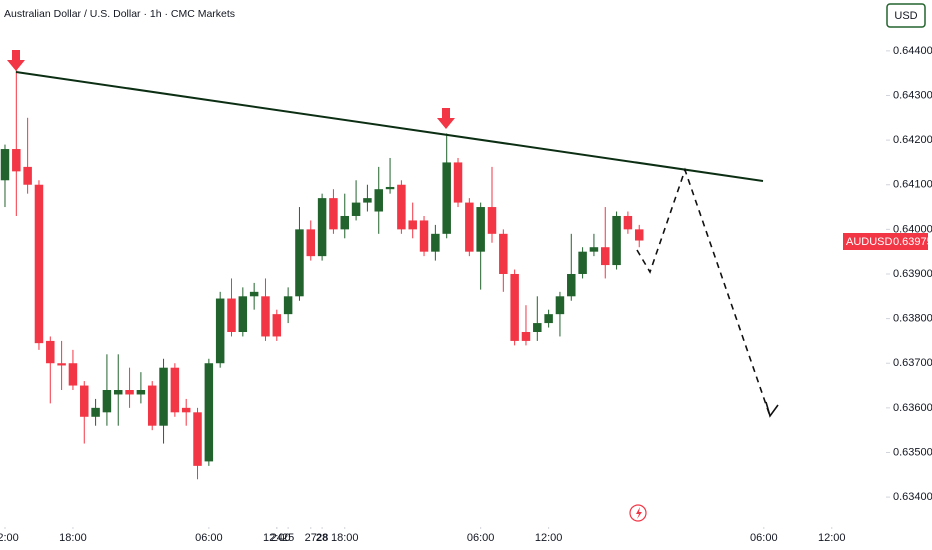 This screenshot has width=932, height=550. Describe the element at coordinates (869, 242) in the screenshot. I see `price-tag-symbol: AUDUSD` at that location.